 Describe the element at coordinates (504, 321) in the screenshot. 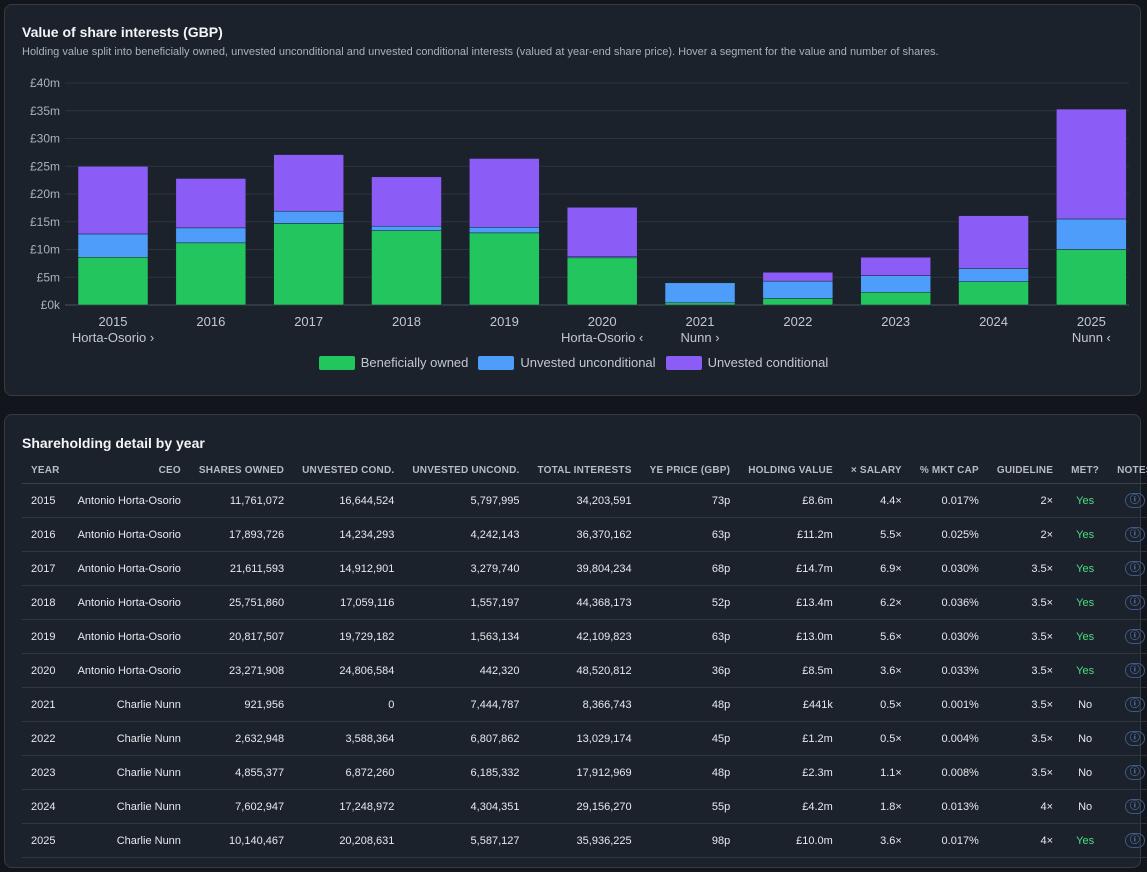

I see `x-tick-label: 2019` at that location.